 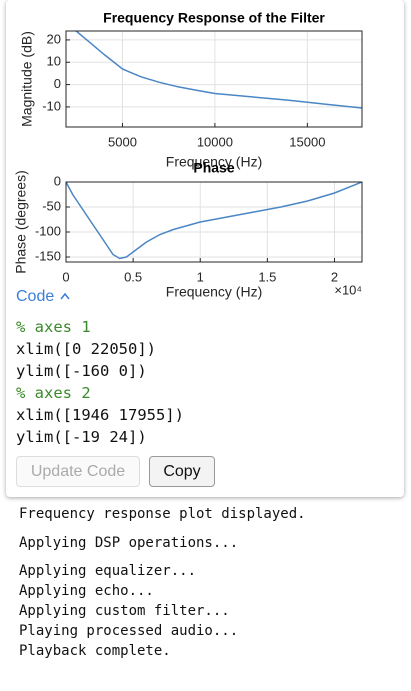 What do you see at coordinates (21, 222) in the screenshot?
I see `y-axis-label: Phase (degrees)` at bounding box center [21, 222].